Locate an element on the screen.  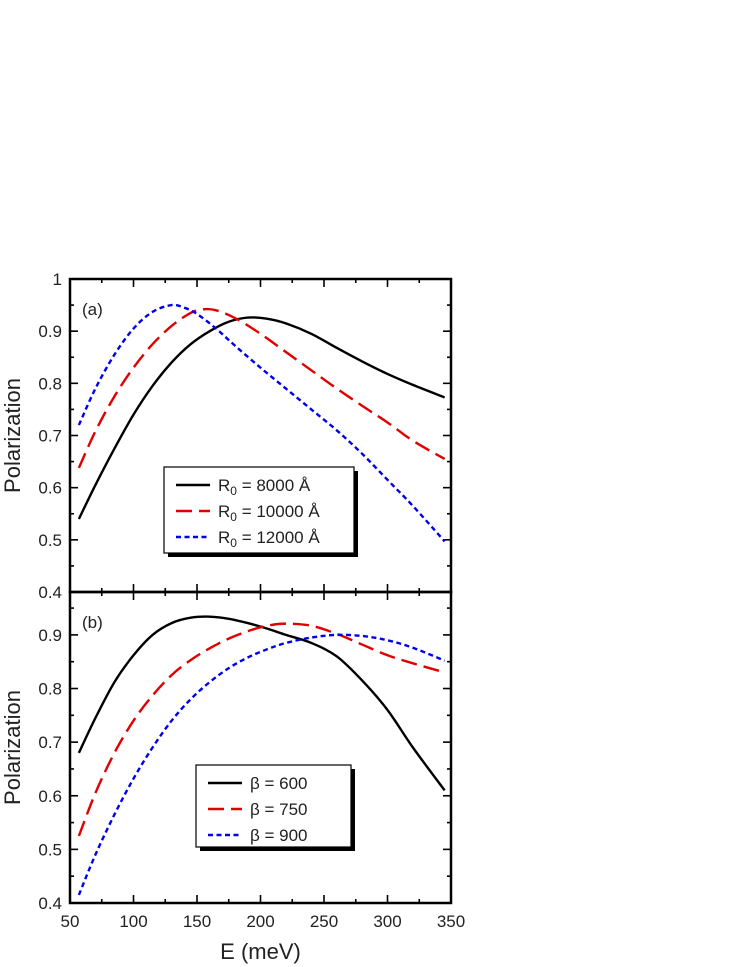
legend-label: R0 = 8000 Å is located at coordinates (264, 487).